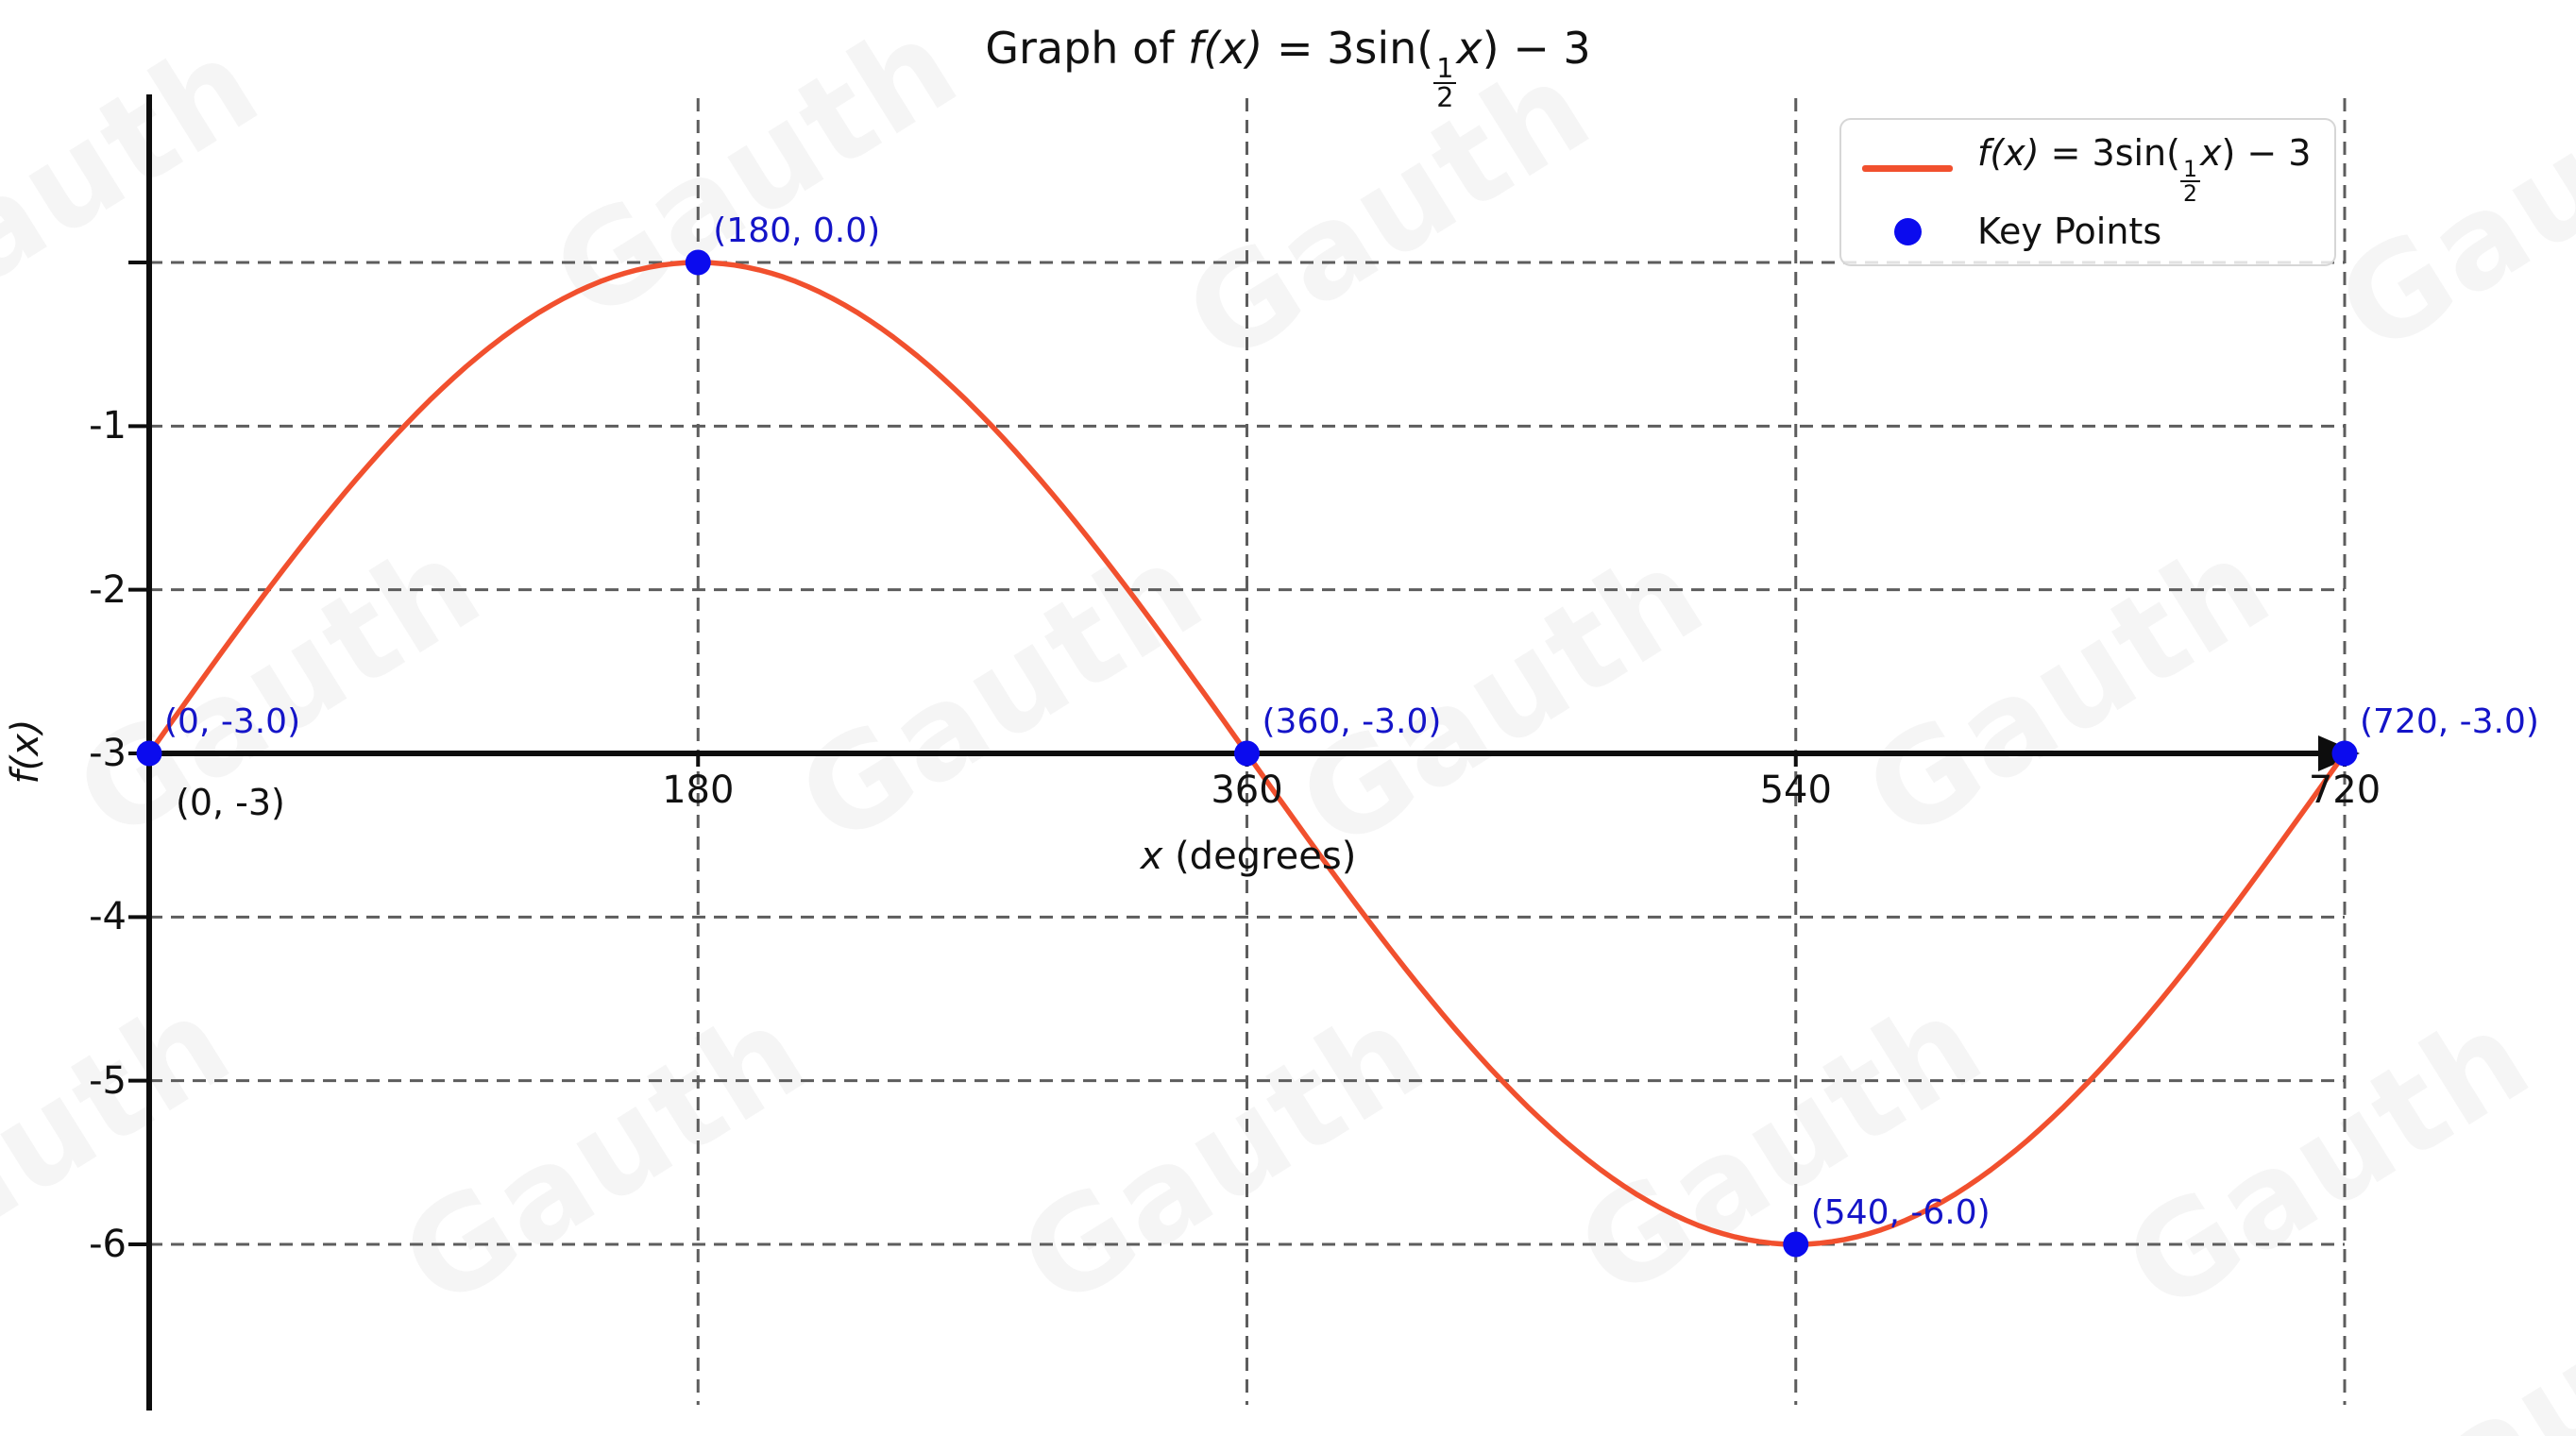 The height and width of the screenshot is (1436, 2576). I want to click on key-point-dot-icon, so click(1907, 231).